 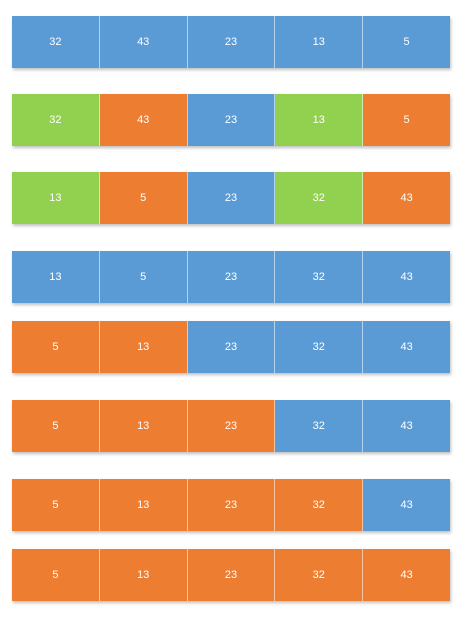 I want to click on array-row-4: 13 5 23 32 43, so click(x=231, y=277).